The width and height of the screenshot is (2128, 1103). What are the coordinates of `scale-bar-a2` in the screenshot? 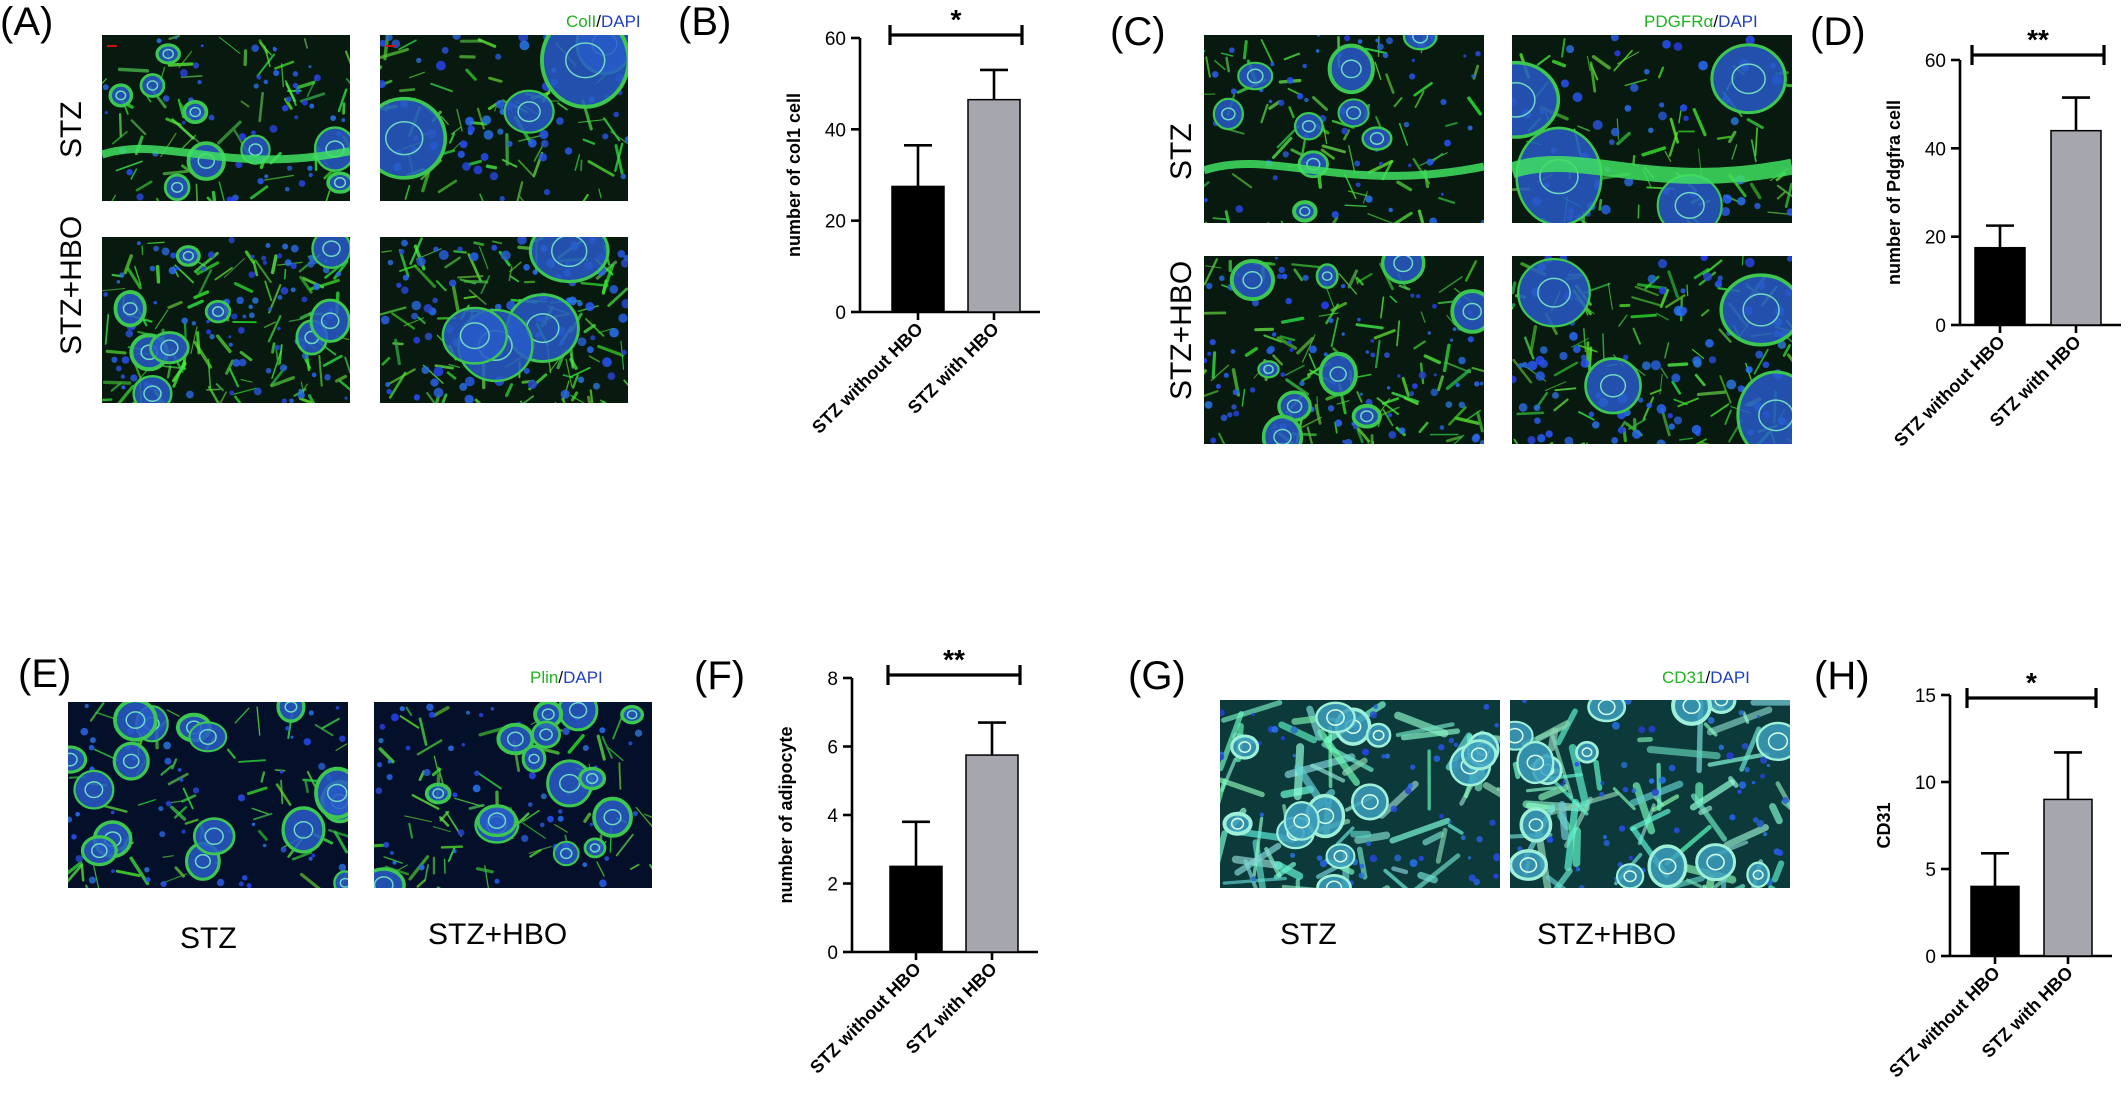 It's located at (391, 46).